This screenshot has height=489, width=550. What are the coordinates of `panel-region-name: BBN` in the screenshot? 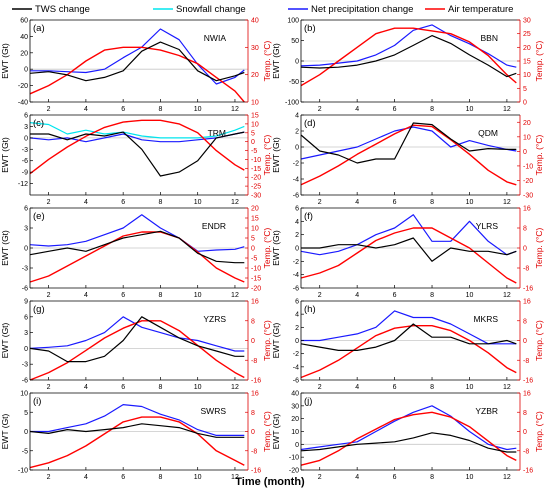 It's located at (489, 38).